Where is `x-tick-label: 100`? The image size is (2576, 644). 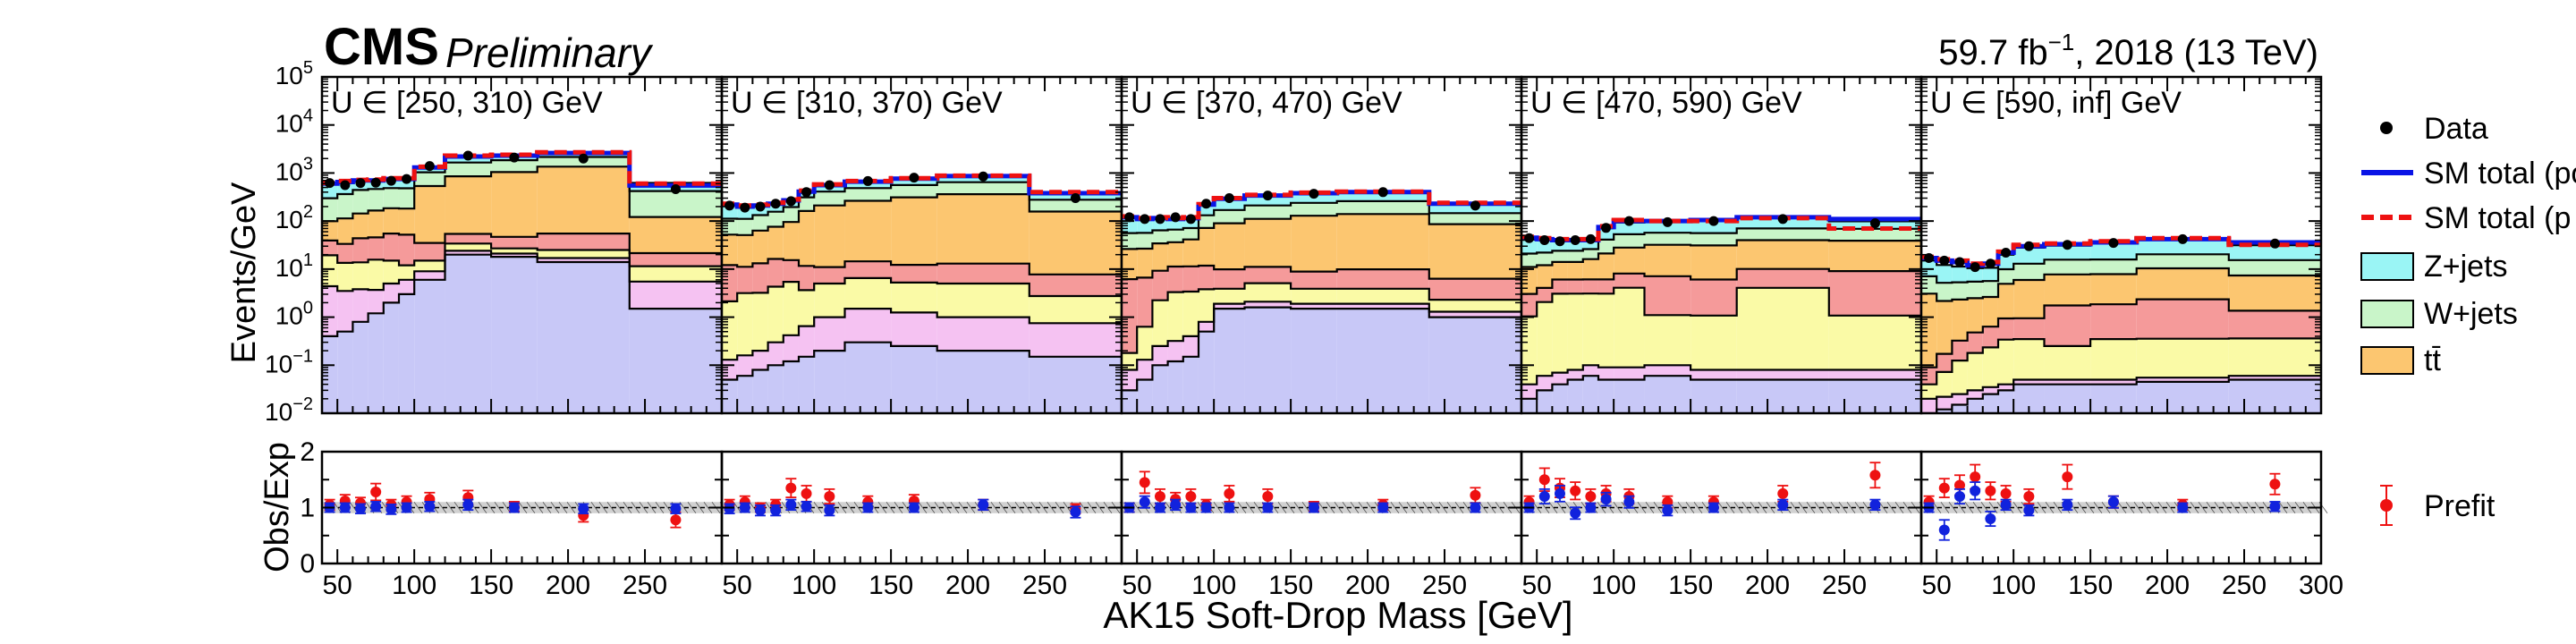
x-tick-label: 100 is located at coordinates (814, 585).